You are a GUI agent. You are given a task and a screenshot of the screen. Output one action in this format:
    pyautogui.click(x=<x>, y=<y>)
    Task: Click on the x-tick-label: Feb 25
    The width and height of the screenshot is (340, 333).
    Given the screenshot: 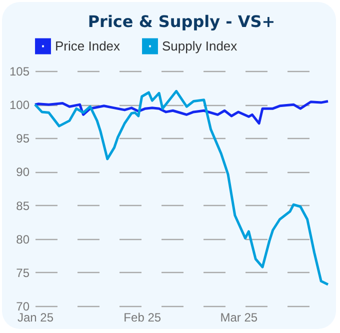 What is the action you would take?
    pyautogui.click(x=143, y=317)
    